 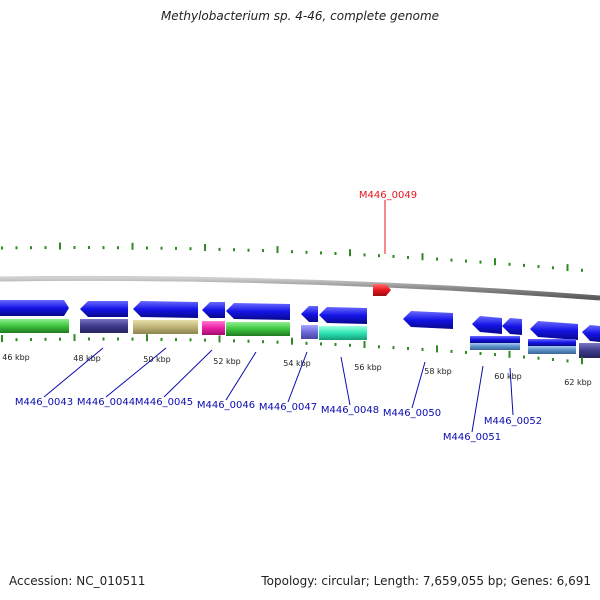 I want to click on scale-label: 56 kbp, so click(x=368, y=367).